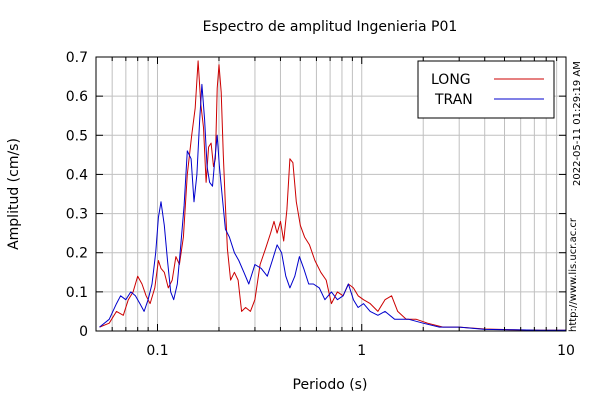 The width and height of the screenshot is (600, 400). What do you see at coordinates (361, 351) in the screenshot?
I see `x-tick-label: 1` at bounding box center [361, 351].